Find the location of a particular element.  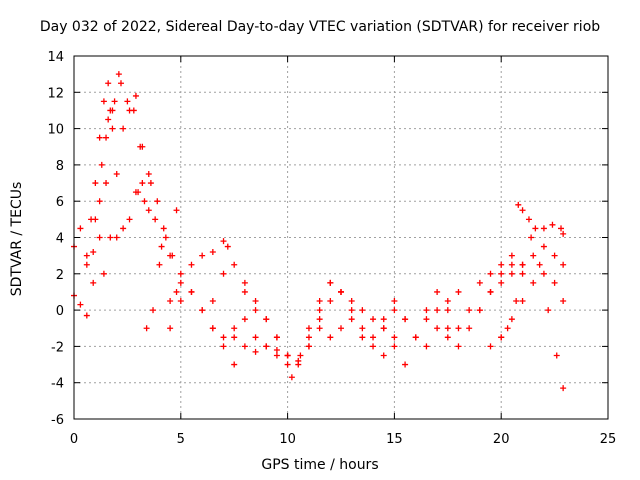

y-tick-label: -2 is located at coordinates (57, 347).